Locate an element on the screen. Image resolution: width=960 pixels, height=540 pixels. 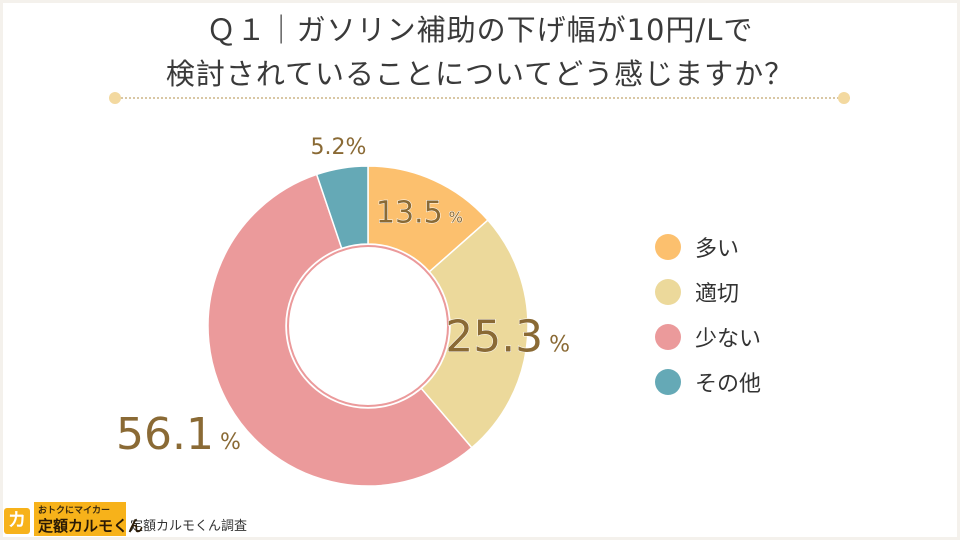
data-label: 5.2% is located at coordinates (338, 147).